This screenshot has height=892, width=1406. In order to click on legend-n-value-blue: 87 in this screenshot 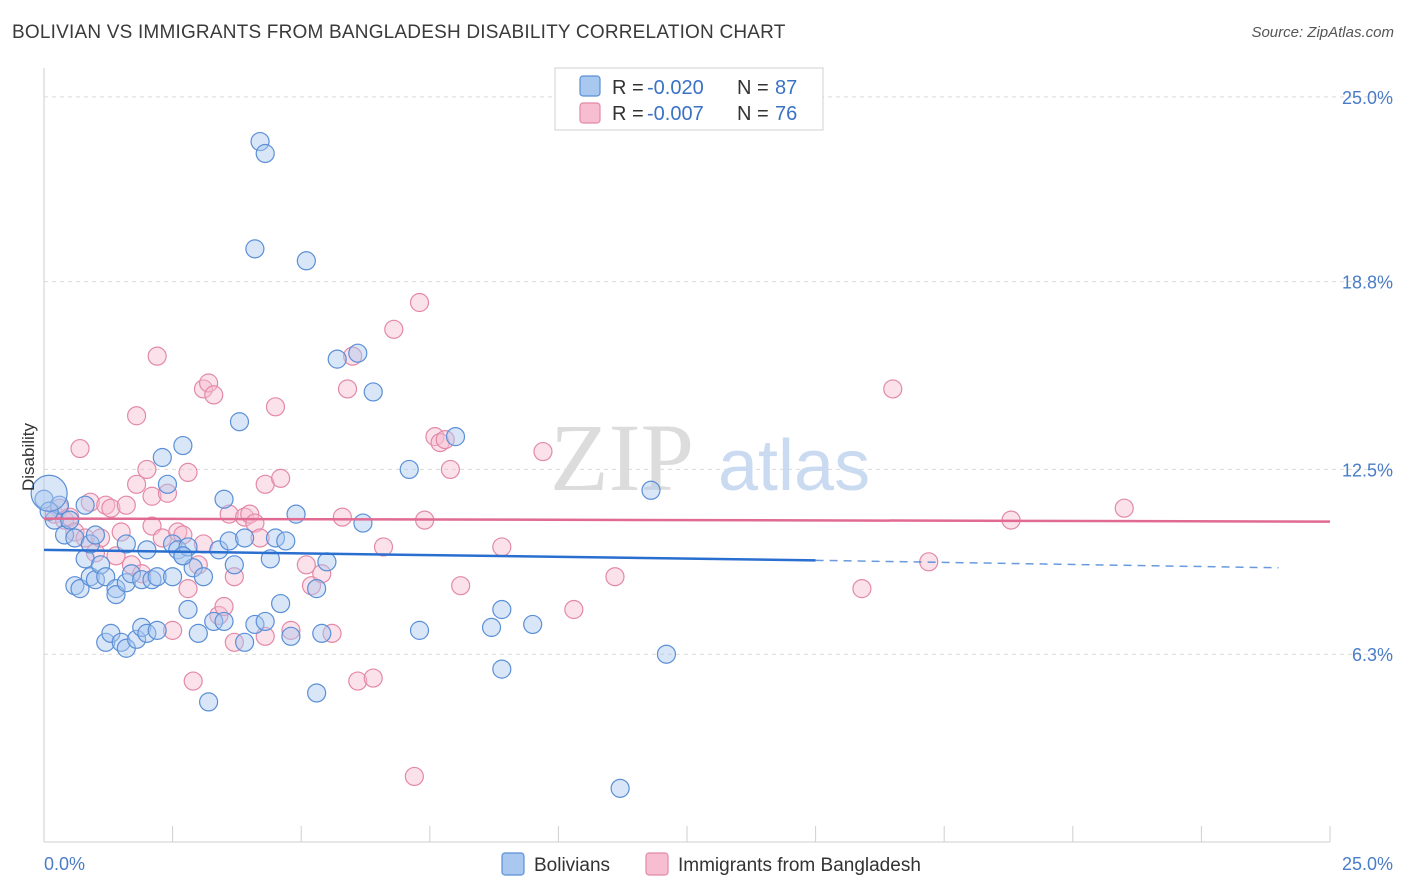, I will do `click(786, 88)`.